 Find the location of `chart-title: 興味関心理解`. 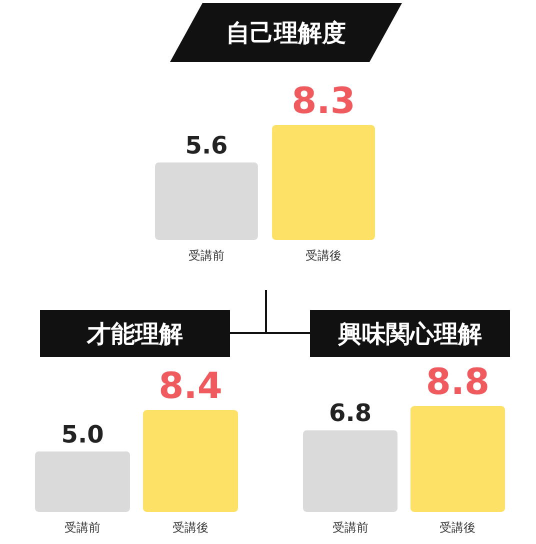

chart-title: 興味関心理解 is located at coordinates (410, 333).